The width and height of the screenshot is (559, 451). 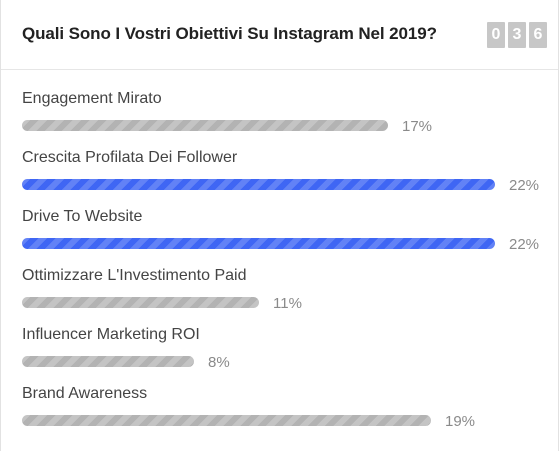 I want to click on option-bar-row: 11%, so click(x=284, y=303).